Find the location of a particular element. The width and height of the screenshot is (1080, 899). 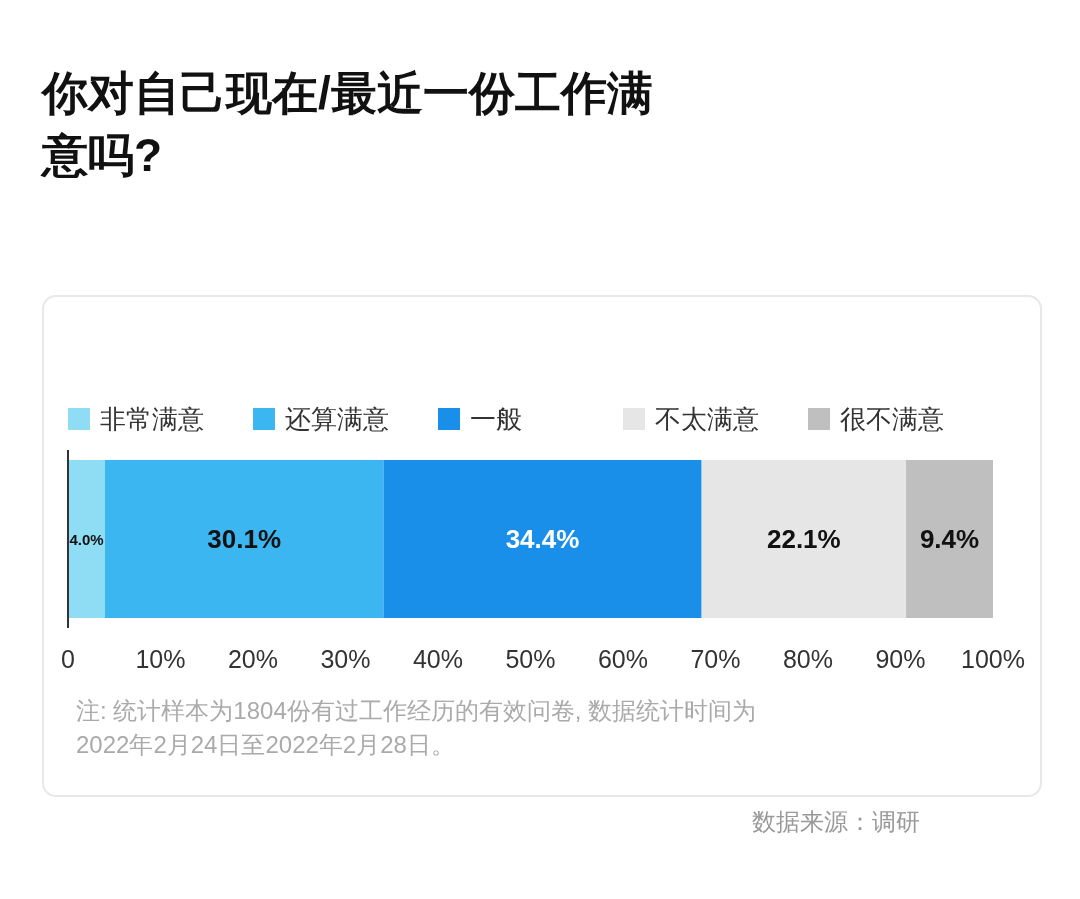

legend-label: 很不满意 is located at coordinates (892, 419).